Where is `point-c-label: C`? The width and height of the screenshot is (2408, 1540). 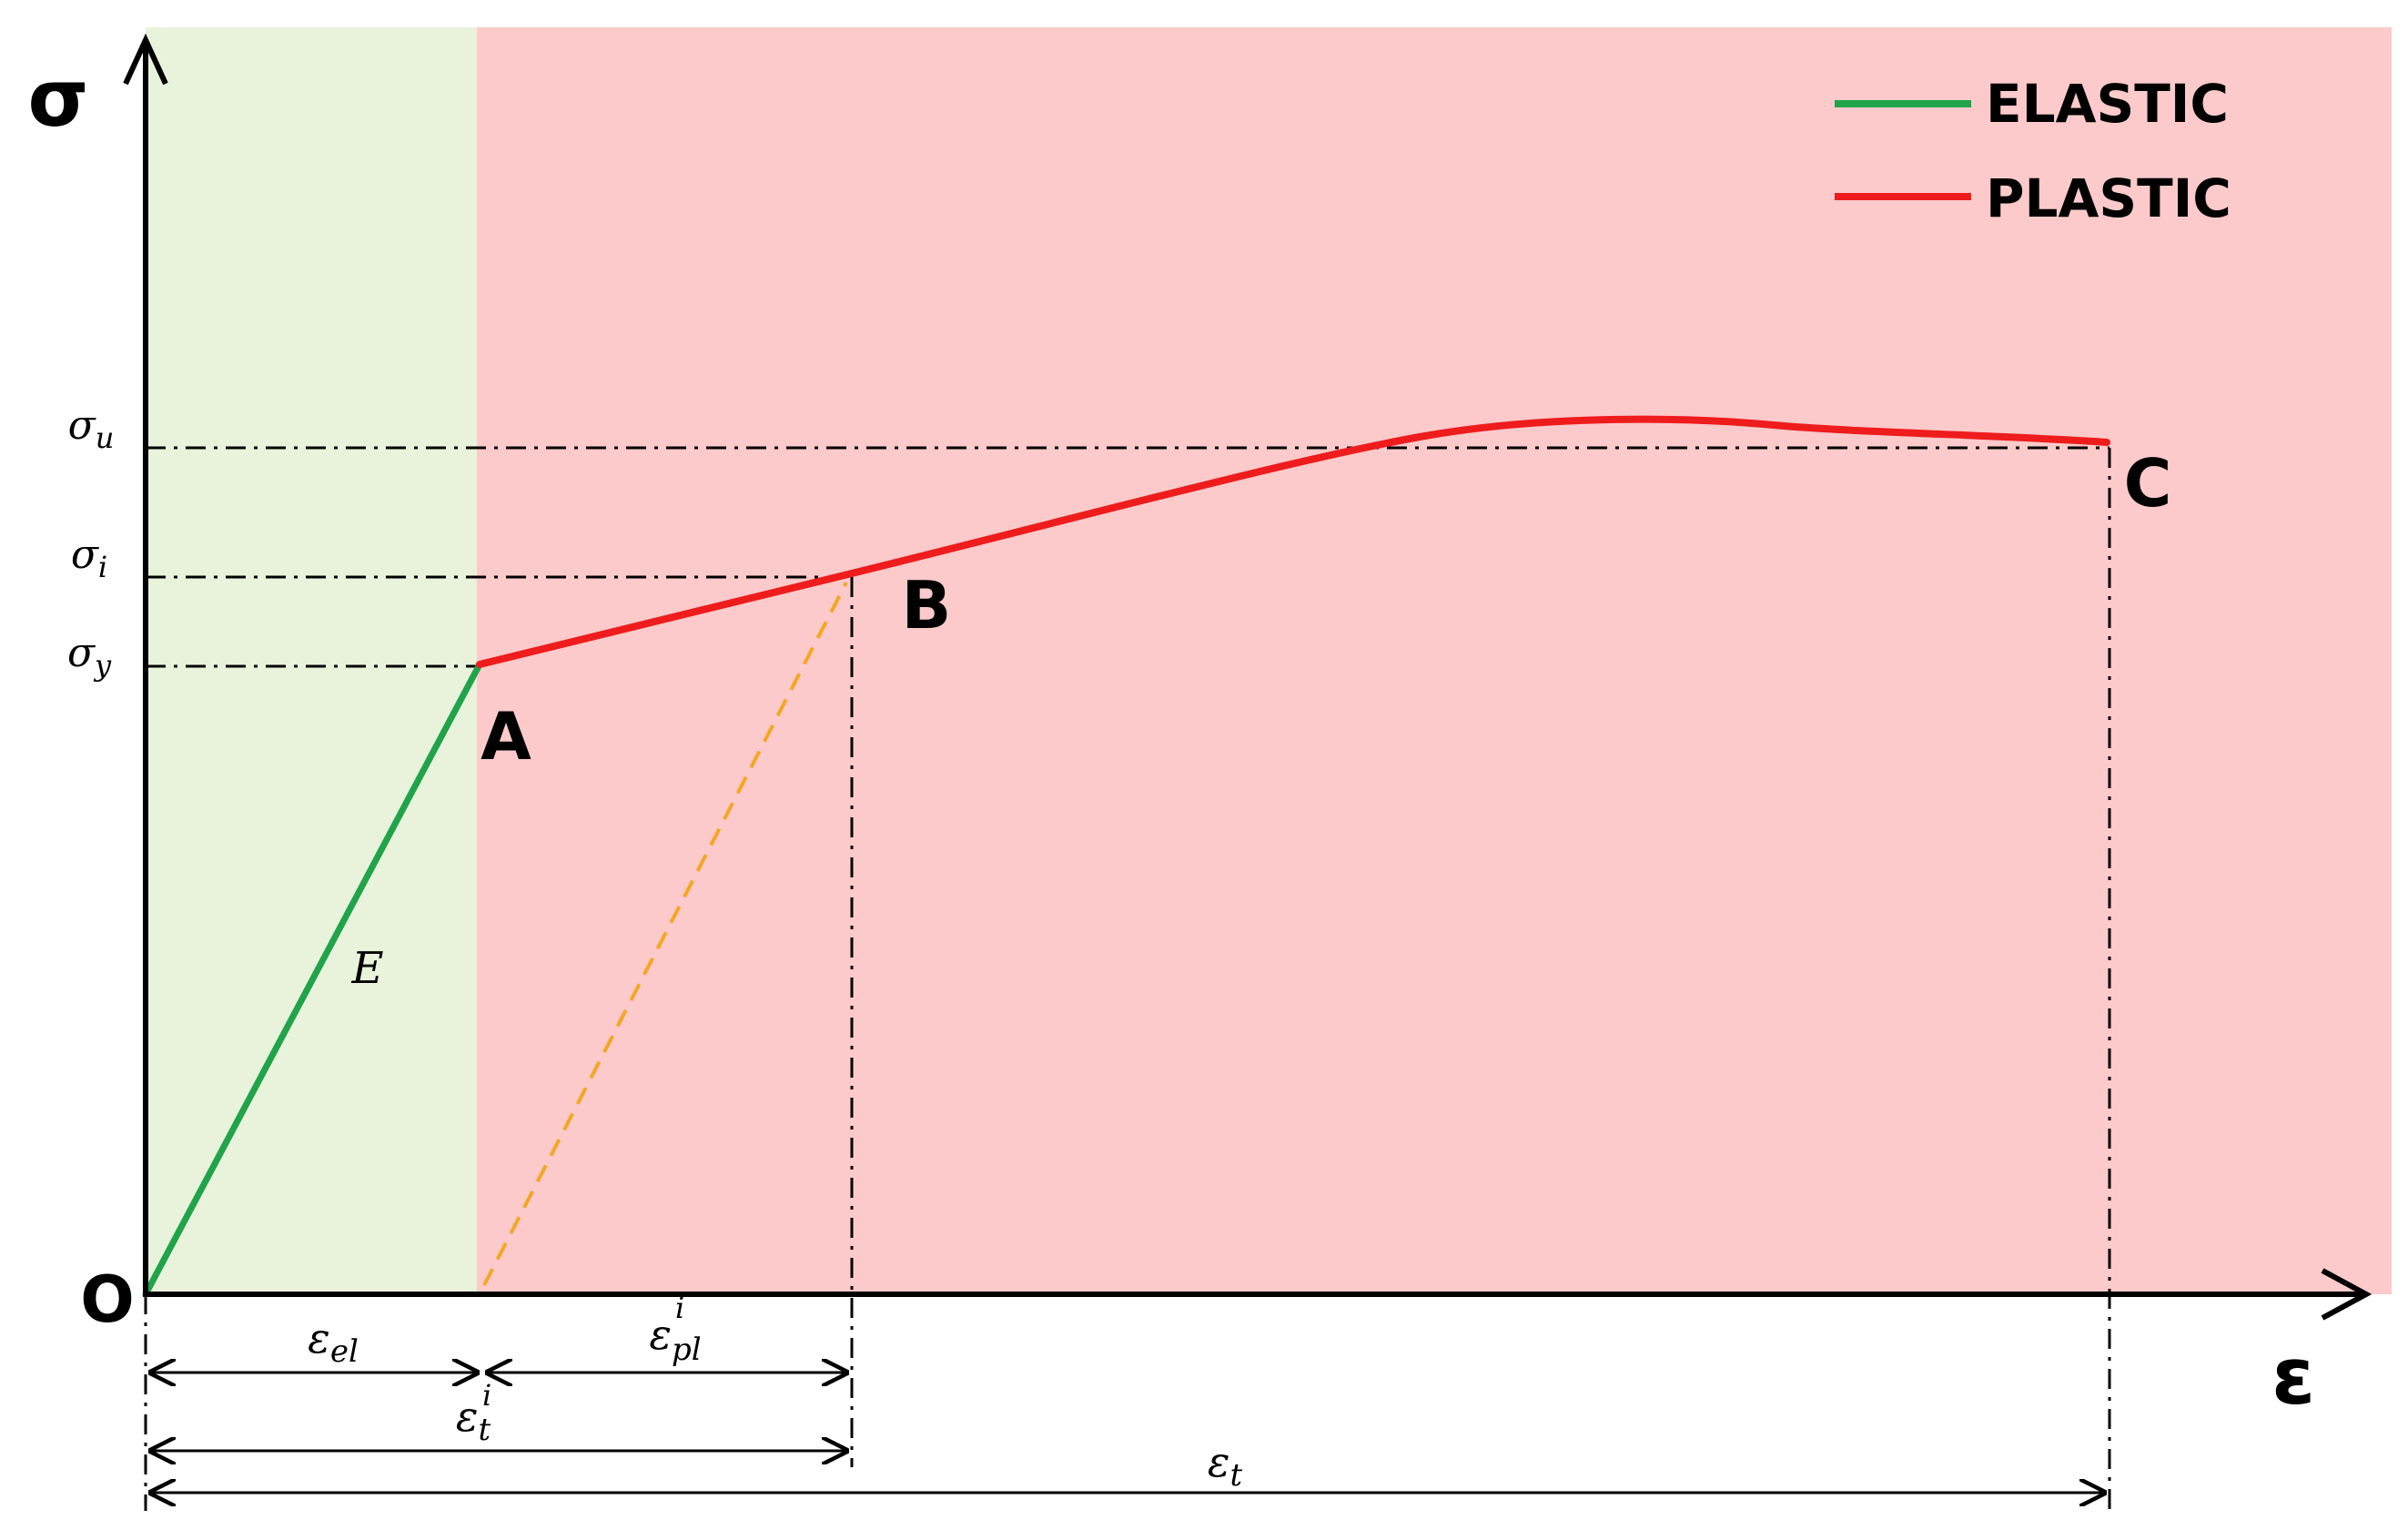 point-c-label: C is located at coordinates (2148, 483).